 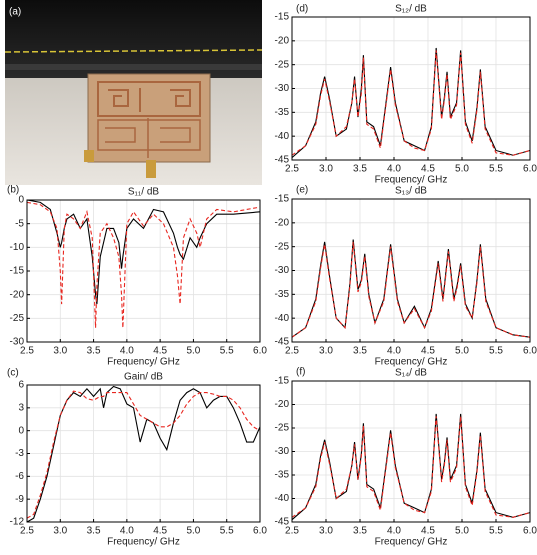 I want to click on panel-label: (a), so click(x=15, y=12).